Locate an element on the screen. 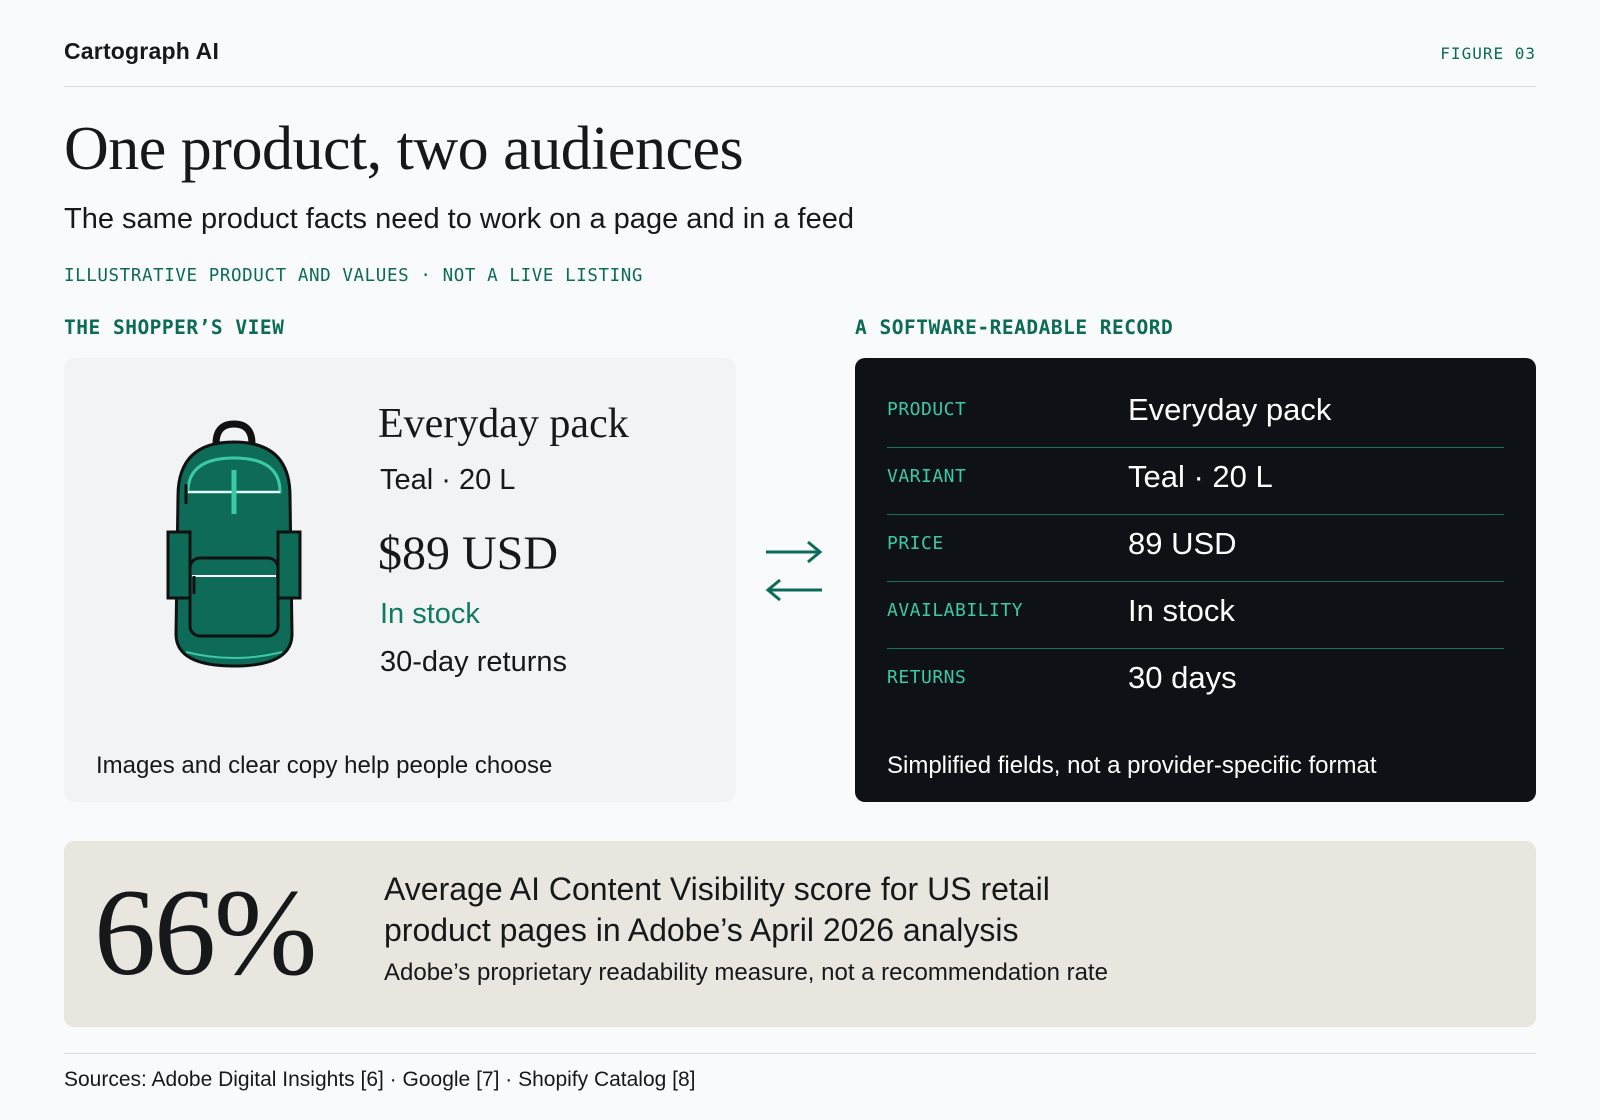  figure-label: FIGURE 03 is located at coordinates (1488, 53).